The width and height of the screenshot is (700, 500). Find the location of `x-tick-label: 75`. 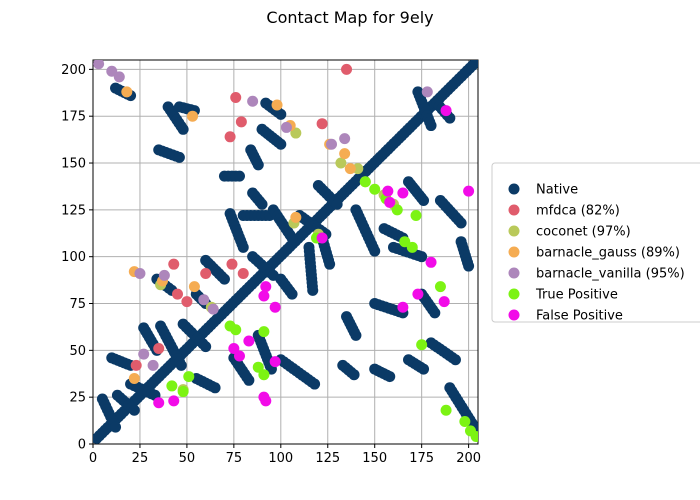

x-tick-label: 75 is located at coordinates (234, 458).